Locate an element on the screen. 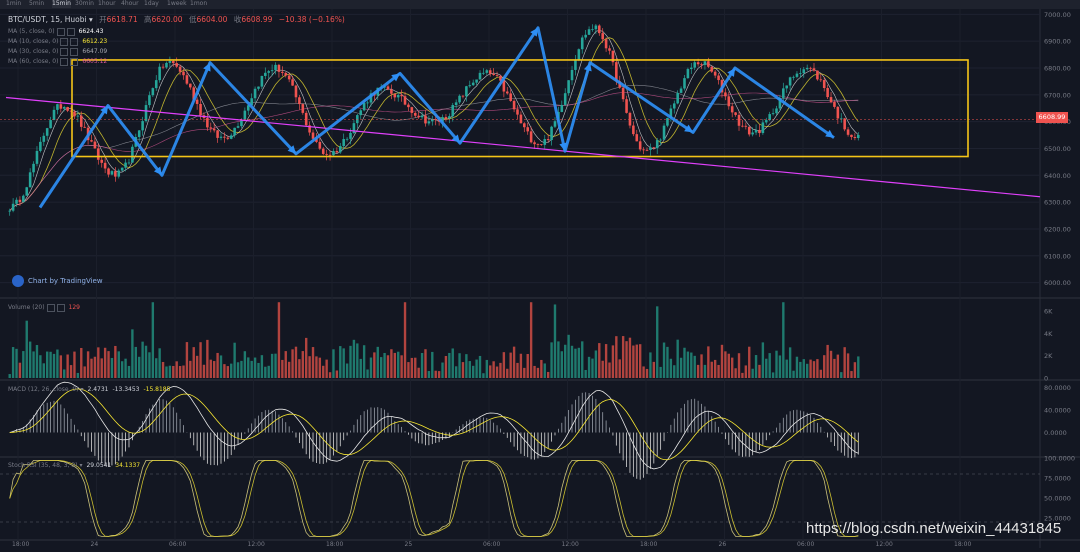 This screenshot has height=552, width=1080. time-tick-label: 18:00 is located at coordinates (20, 544).